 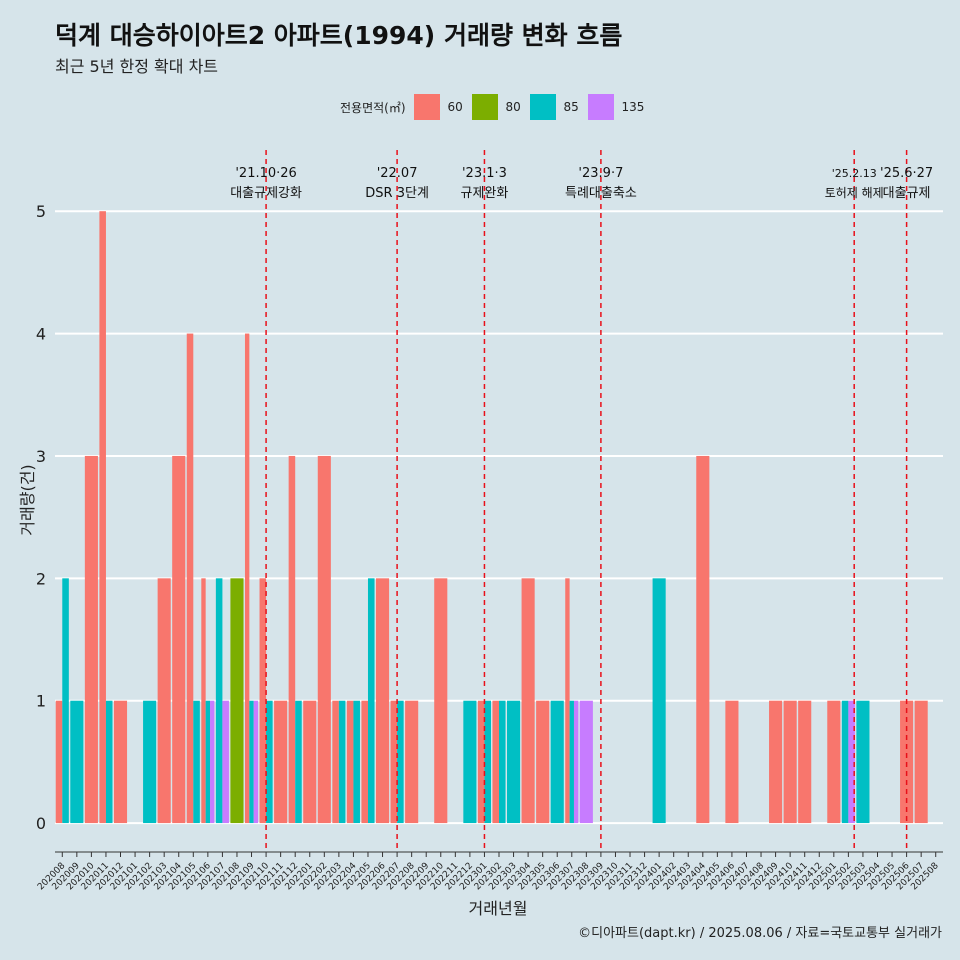 I want to click on y-tick-label: 0, so click(x=41, y=823).